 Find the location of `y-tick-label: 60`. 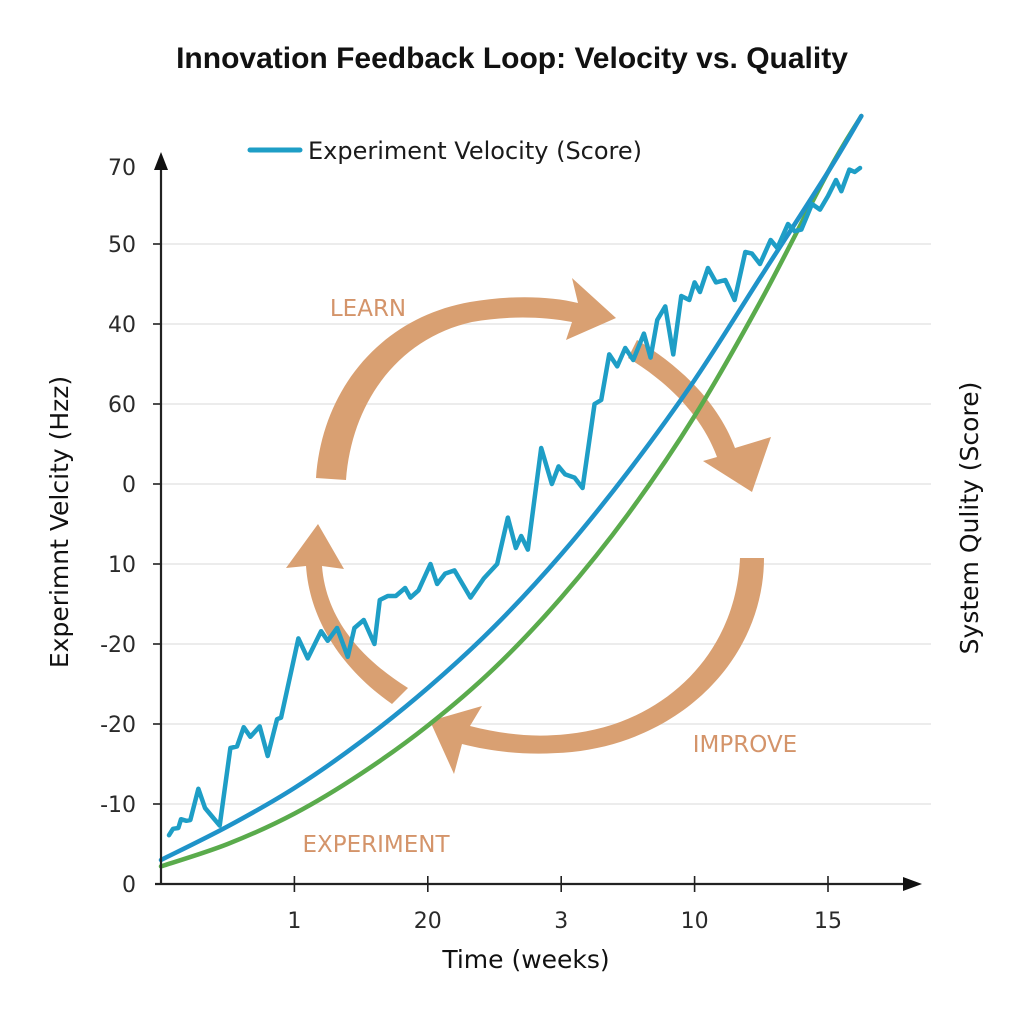

y-tick-label: 60 is located at coordinates (122, 405).